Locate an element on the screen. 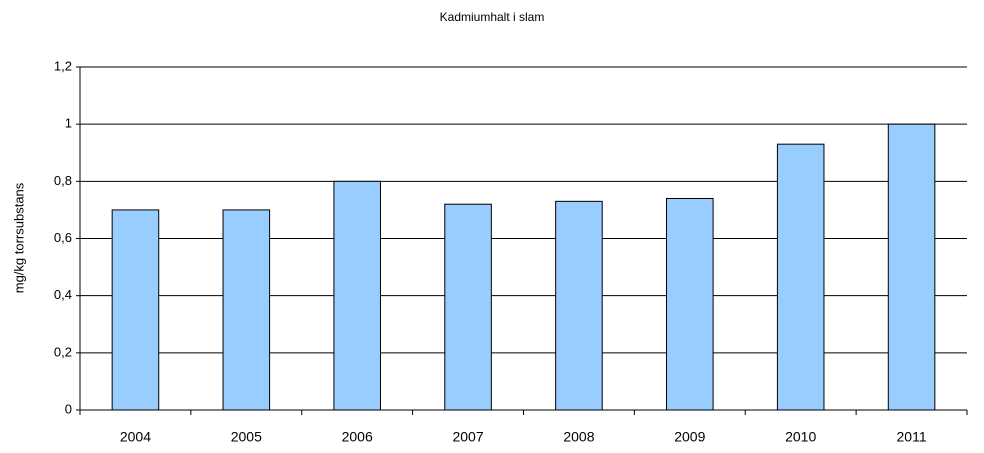 The height and width of the screenshot is (453, 984). y-tick-label: 1 is located at coordinates (68, 123).